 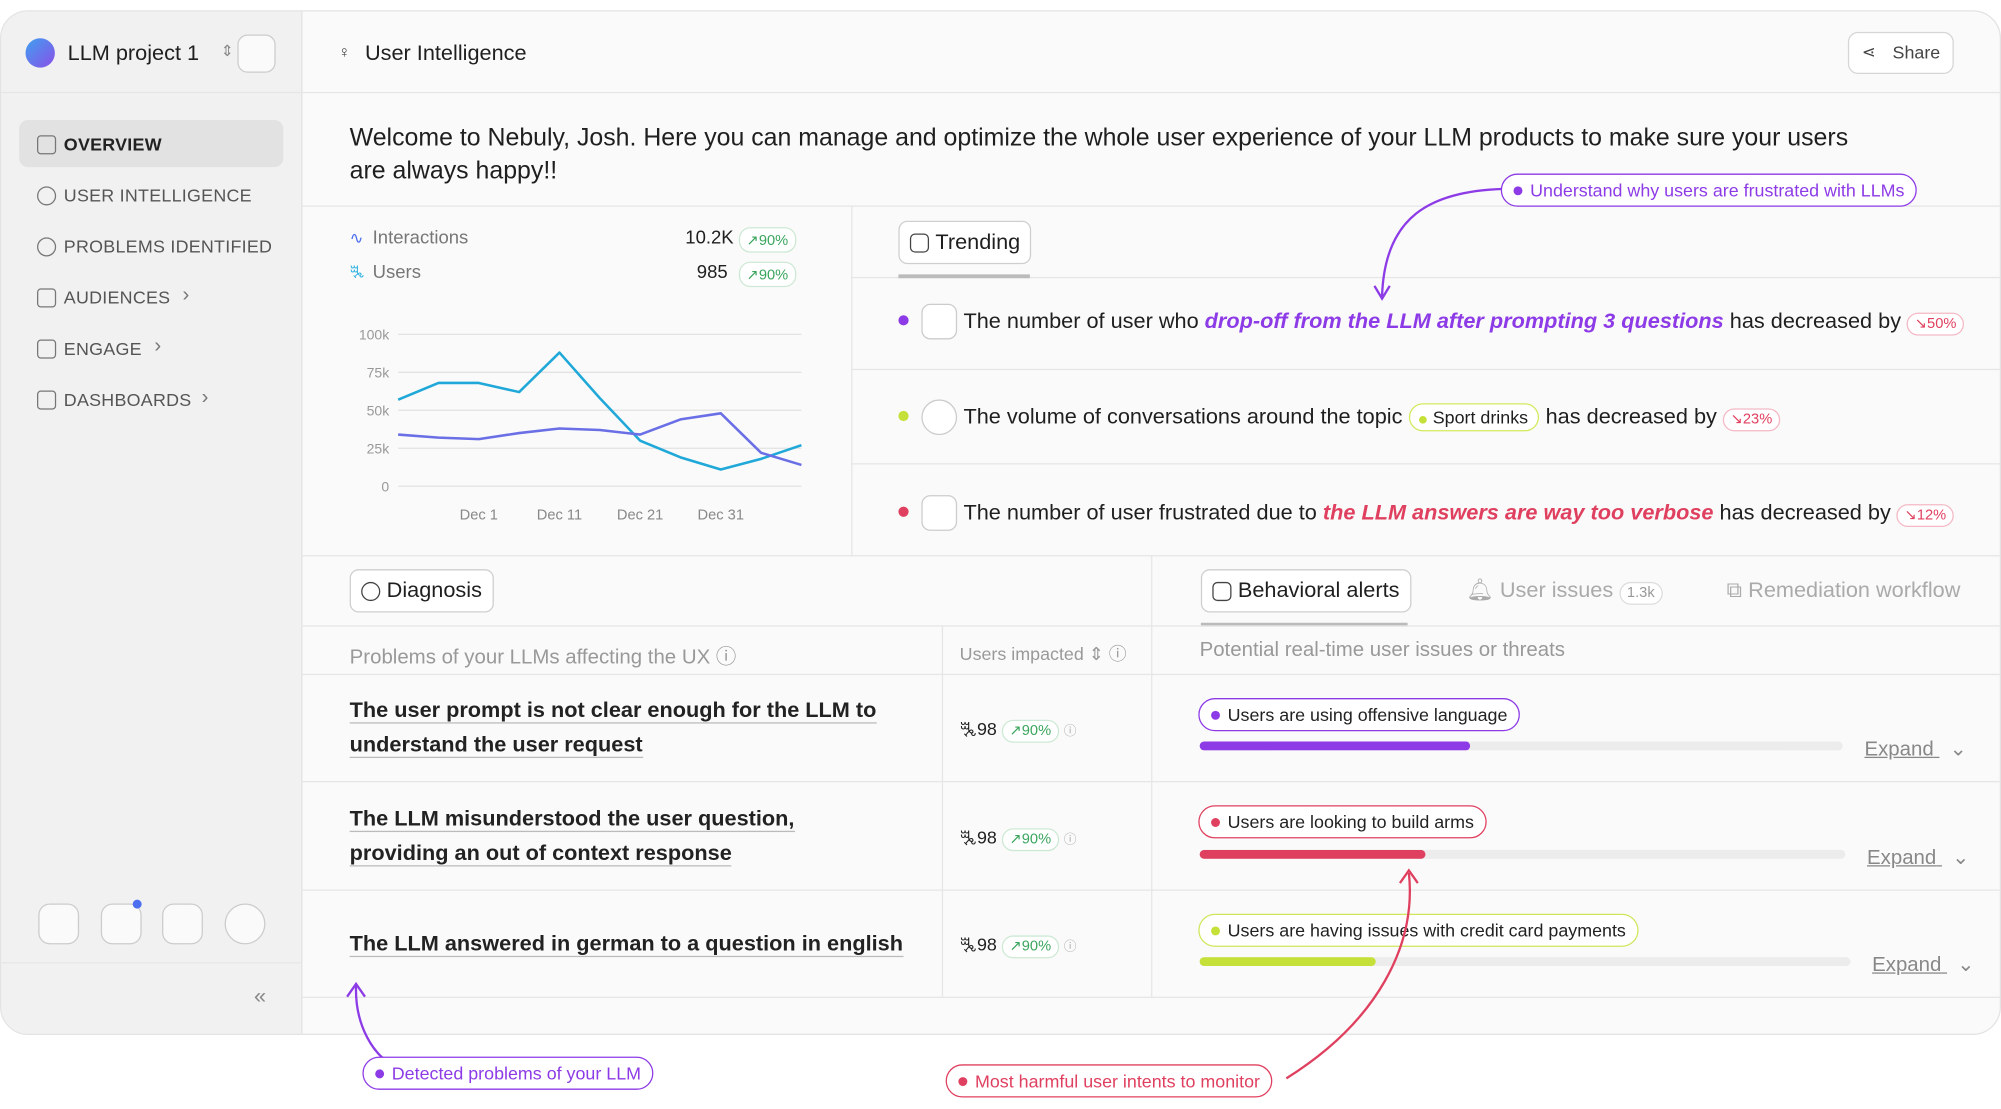 I want to click on chevron: ›, so click(x=205, y=397).